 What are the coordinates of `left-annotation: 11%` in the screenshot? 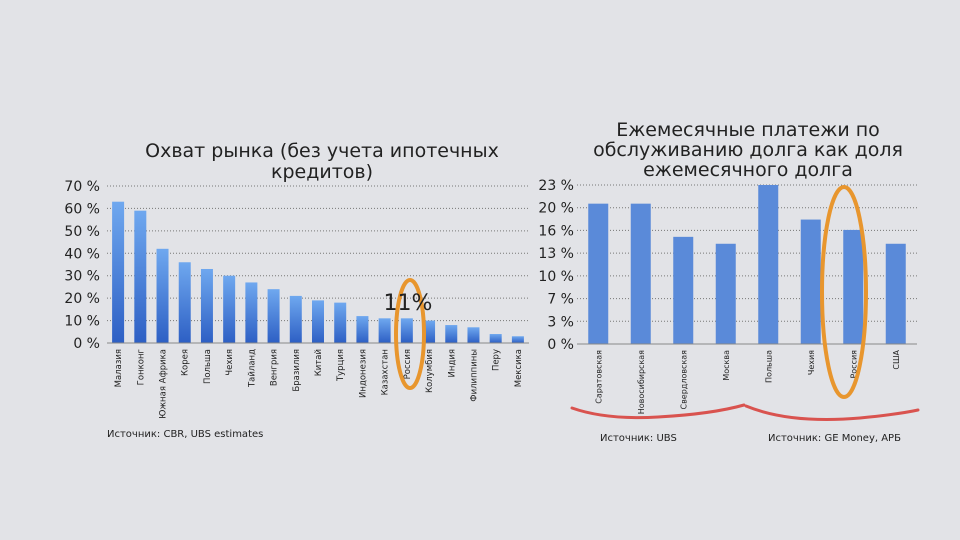 It's located at (408, 303).